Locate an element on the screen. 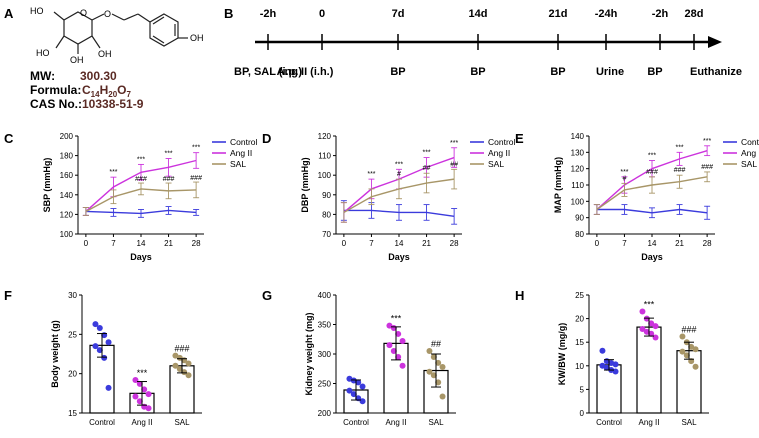 This screenshot has width=759, height=438. atom-label: HO is located at coordinates (43, 53).